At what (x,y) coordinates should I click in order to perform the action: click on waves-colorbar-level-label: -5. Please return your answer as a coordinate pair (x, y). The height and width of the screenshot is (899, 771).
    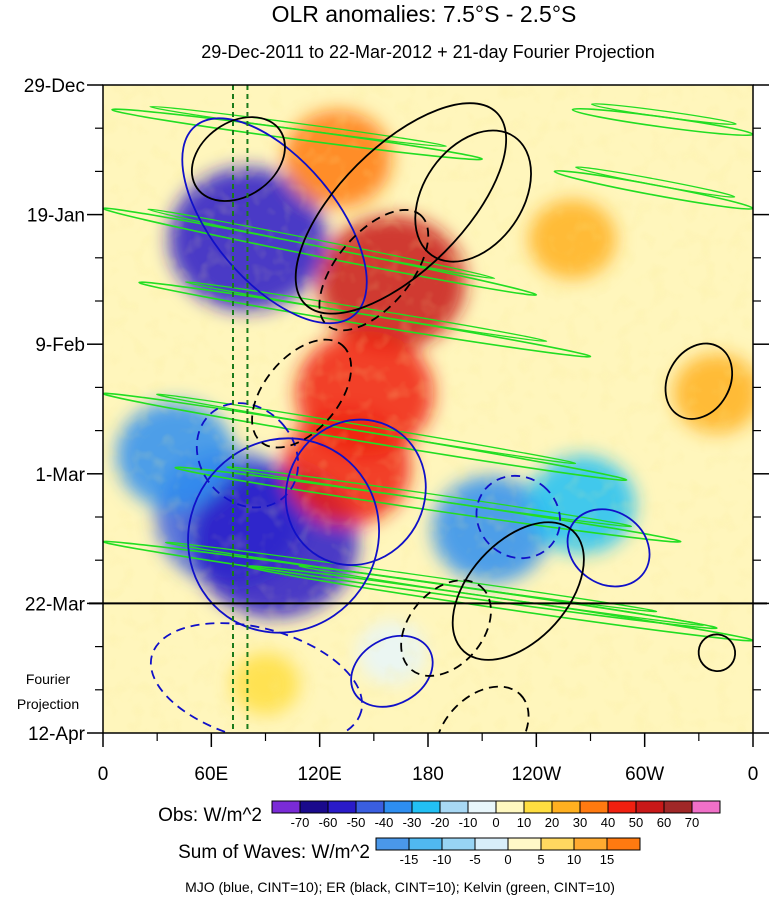
    Looking at the image, I should click on (475, 859).